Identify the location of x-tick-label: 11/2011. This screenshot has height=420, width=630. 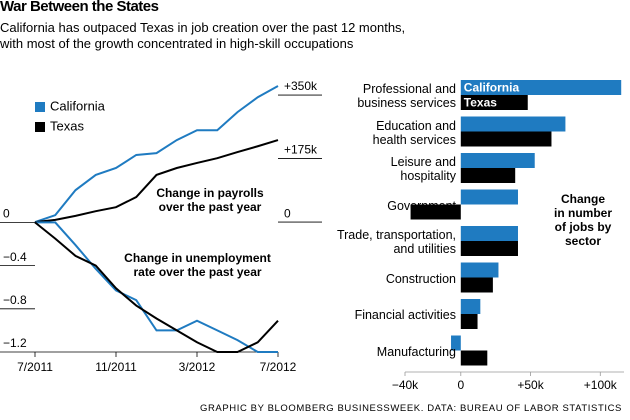
(116, 367).